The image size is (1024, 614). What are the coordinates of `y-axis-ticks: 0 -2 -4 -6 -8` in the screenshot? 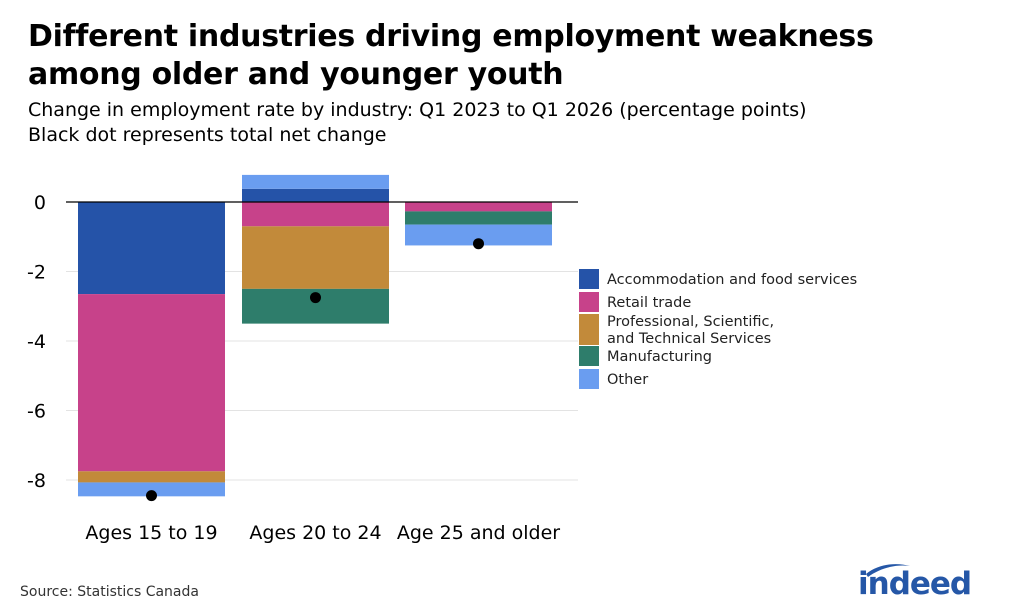 It's located at (36, 342).